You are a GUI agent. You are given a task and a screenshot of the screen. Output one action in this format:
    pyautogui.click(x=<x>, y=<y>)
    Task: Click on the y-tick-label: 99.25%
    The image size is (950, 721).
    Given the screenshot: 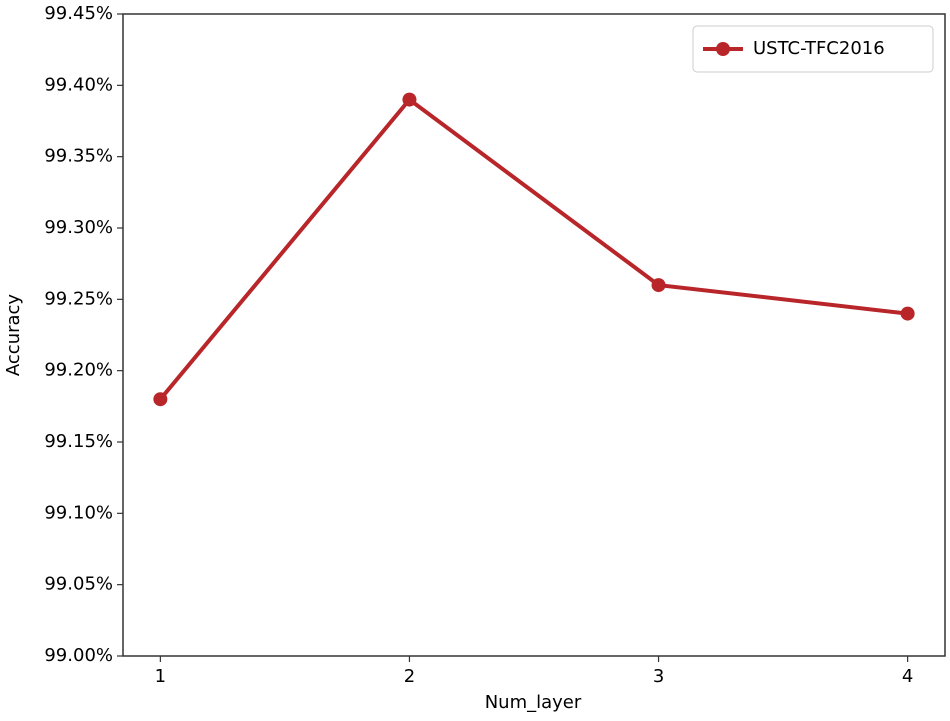 What is the action you would take?
    pyautogui.click(x=78, y=298)
    